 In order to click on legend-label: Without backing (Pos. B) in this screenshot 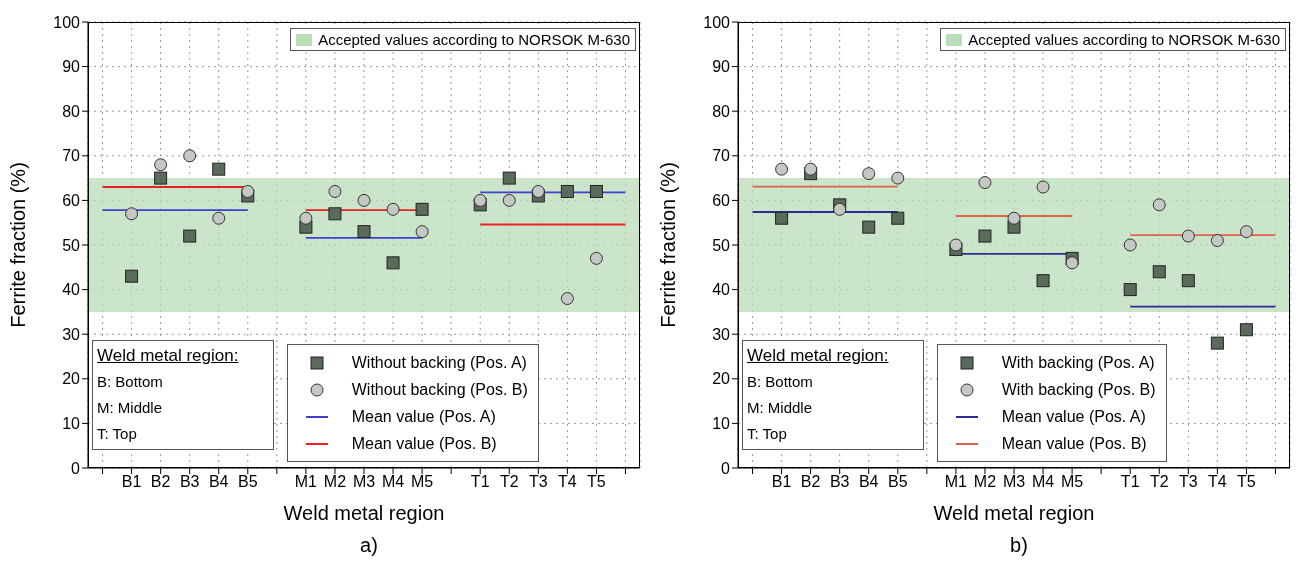, I will do `click(439, 390)`.